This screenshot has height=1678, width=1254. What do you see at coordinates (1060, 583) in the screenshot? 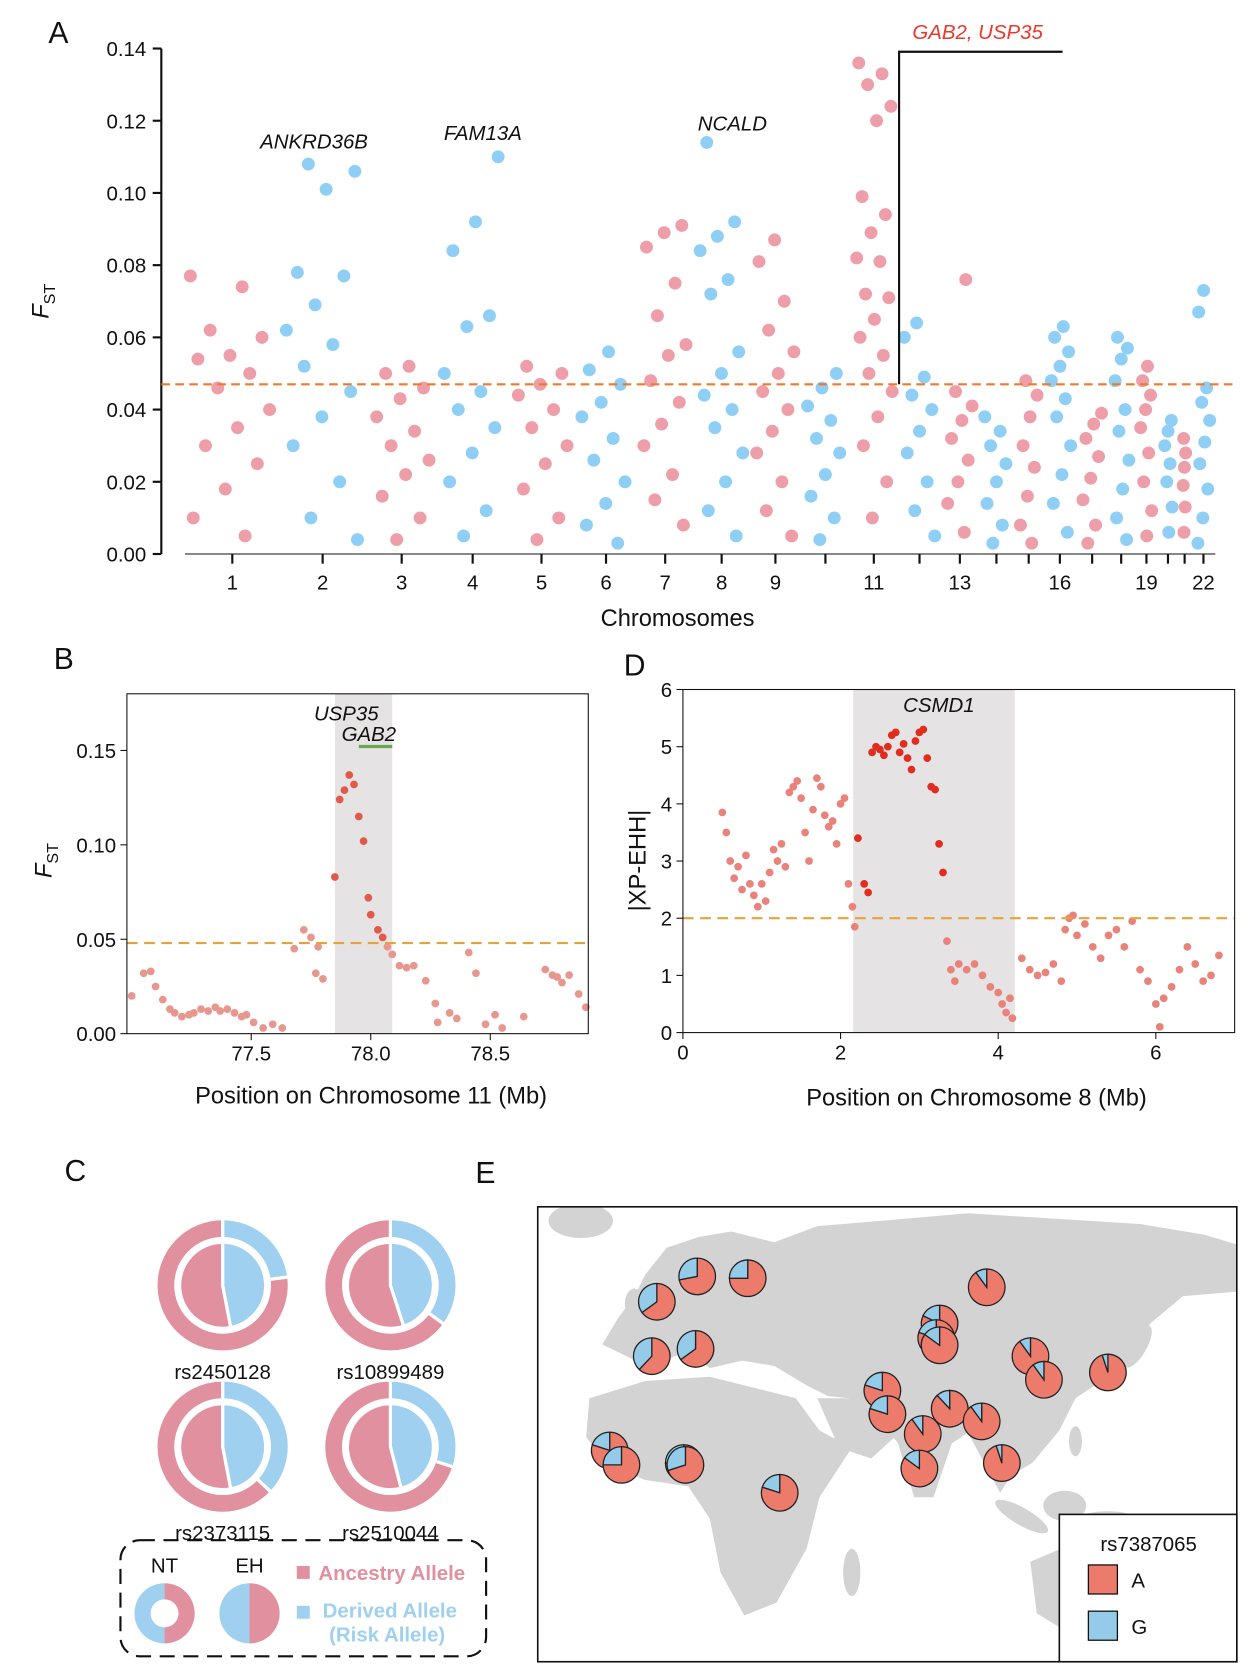
I see `x-tick-label: 16` at bounding box center [1060, 583].